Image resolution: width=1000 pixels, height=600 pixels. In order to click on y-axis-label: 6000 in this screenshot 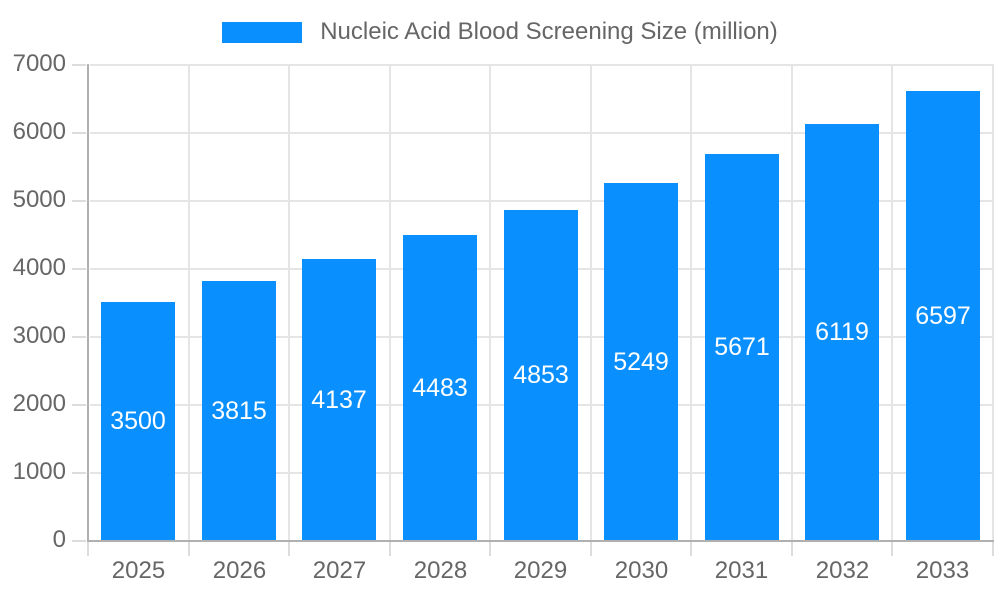, I will do `click(39, 131)`.